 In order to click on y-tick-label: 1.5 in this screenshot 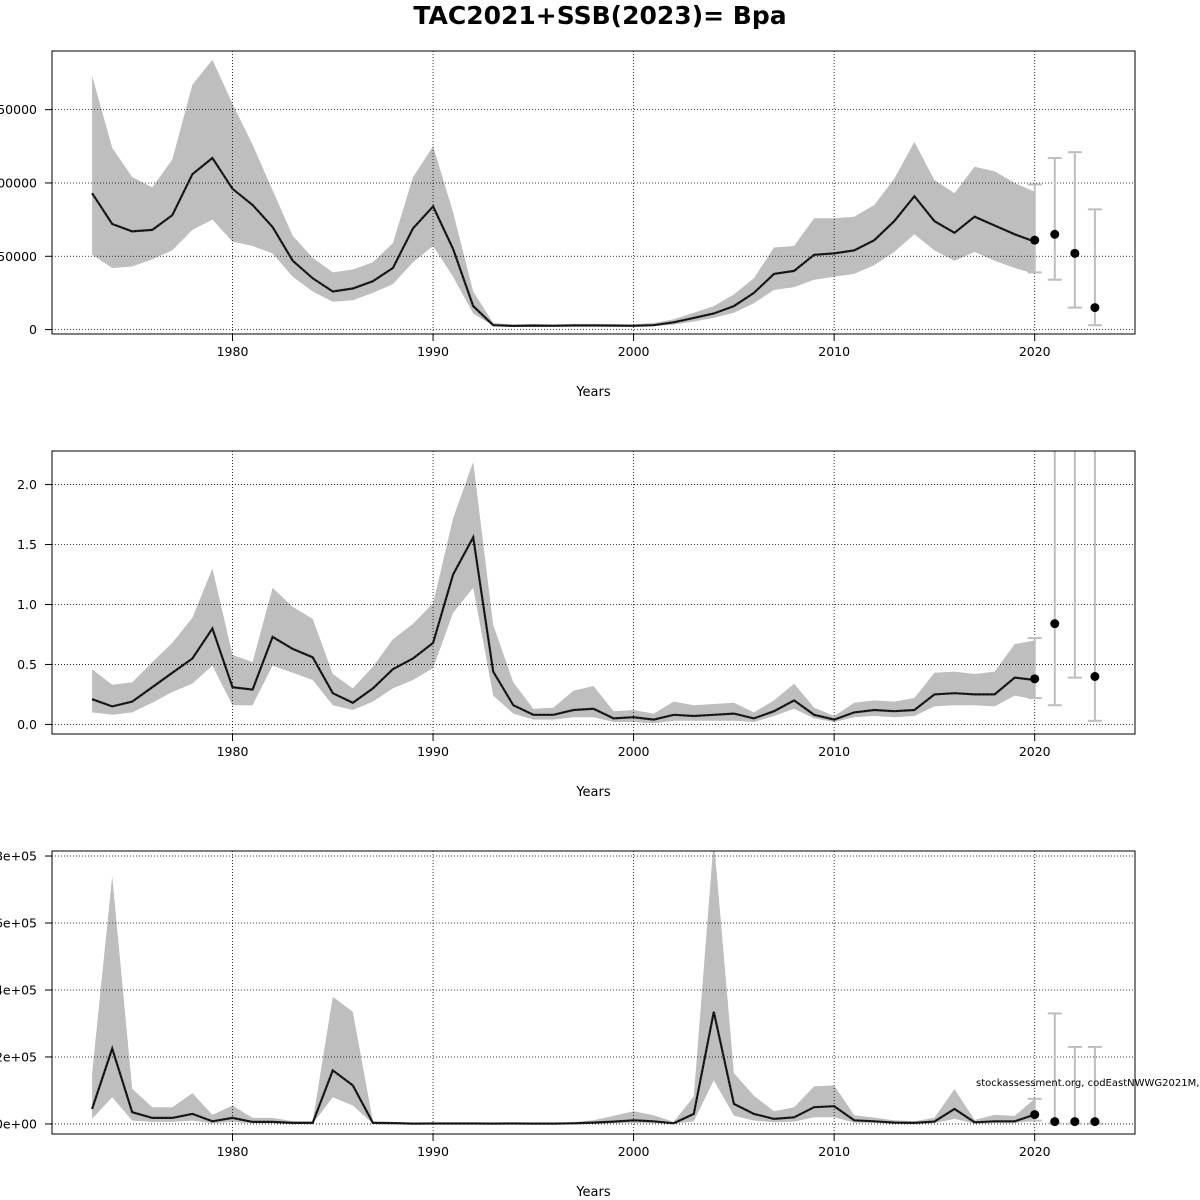, I will do `click(27, 544)`.